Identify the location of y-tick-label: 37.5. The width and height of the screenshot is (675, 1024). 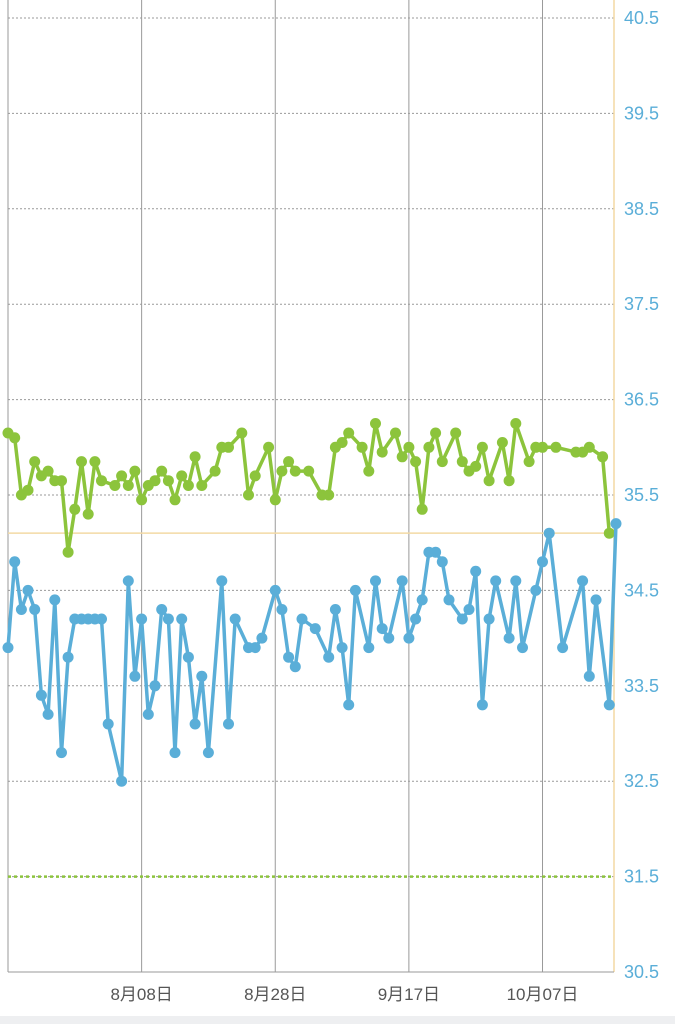
(641, 304).